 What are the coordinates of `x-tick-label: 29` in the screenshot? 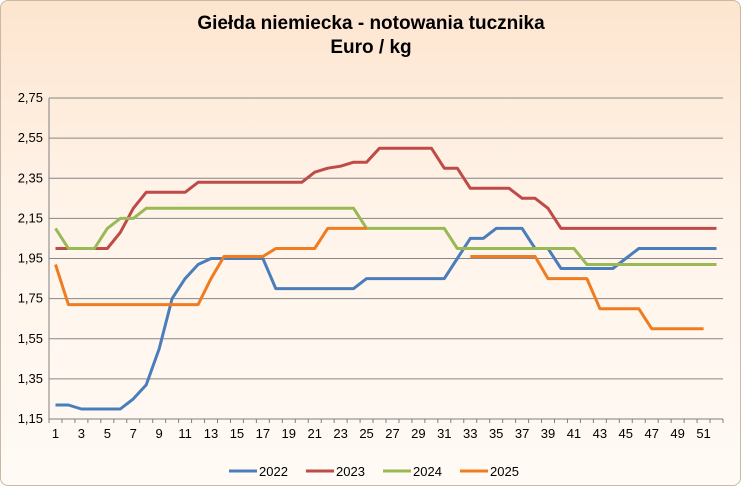 It's located at (418, 433).